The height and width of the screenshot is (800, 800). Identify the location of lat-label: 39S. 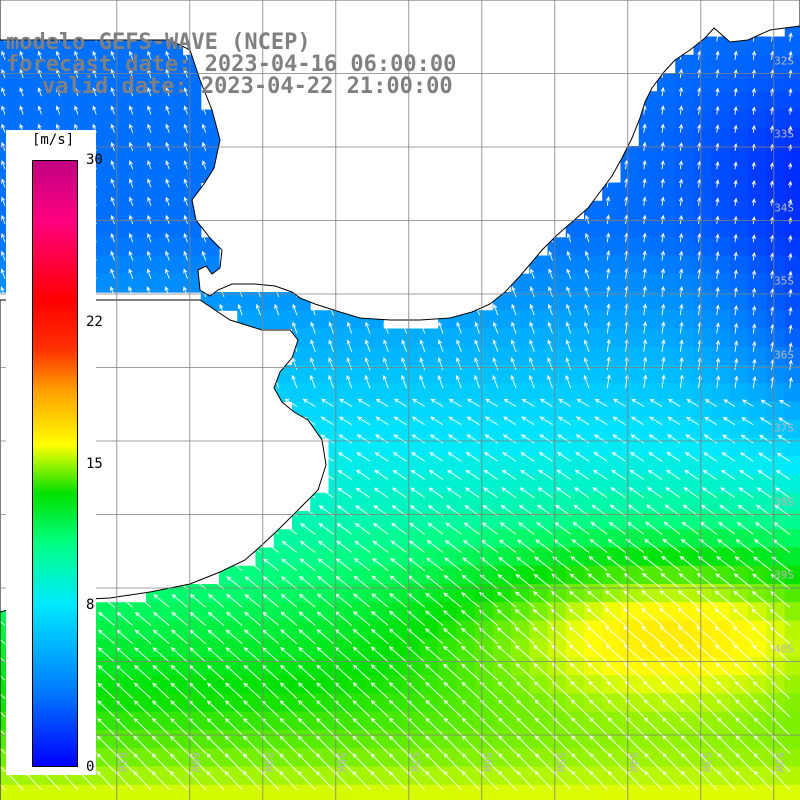
(784, 575).